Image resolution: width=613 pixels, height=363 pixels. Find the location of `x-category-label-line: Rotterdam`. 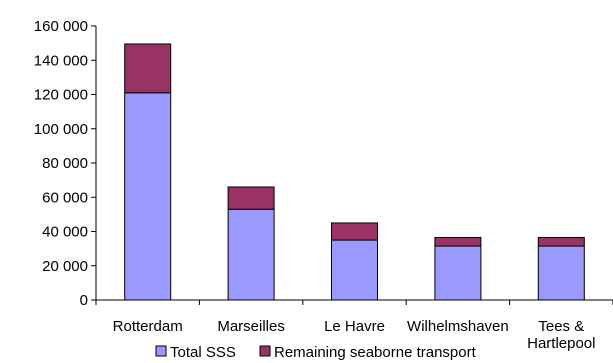

x-category-label-line: Rotterdam is located at coordinates (148, 326).